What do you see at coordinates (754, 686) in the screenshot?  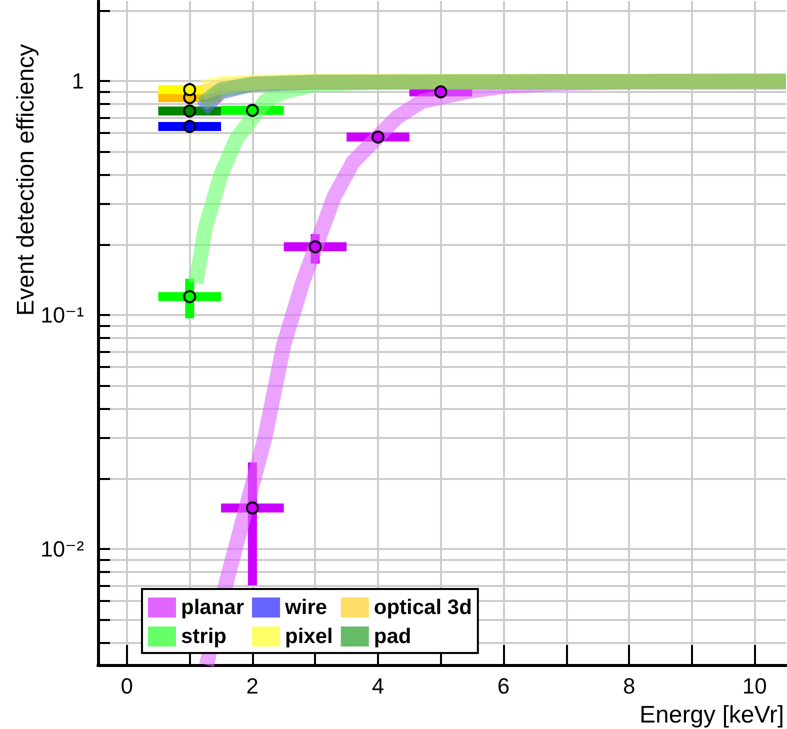 I see `x-tick-label: 10` at bounding box center [754, 686].